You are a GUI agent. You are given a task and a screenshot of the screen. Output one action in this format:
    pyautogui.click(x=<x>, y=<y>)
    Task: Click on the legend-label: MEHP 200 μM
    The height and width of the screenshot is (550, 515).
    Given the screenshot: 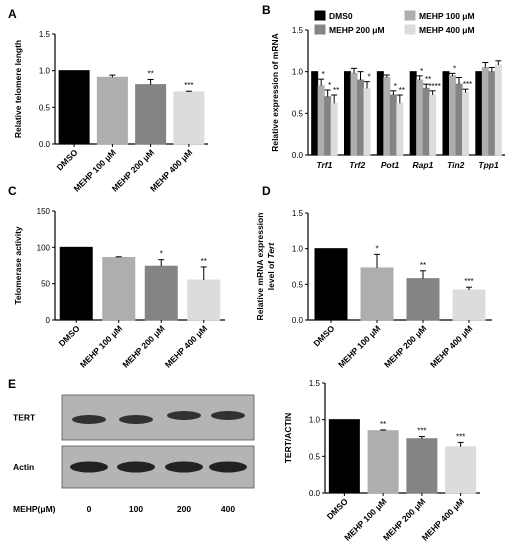 What is the action you would take?
    pyautogui.click(x=357, y=30)
    